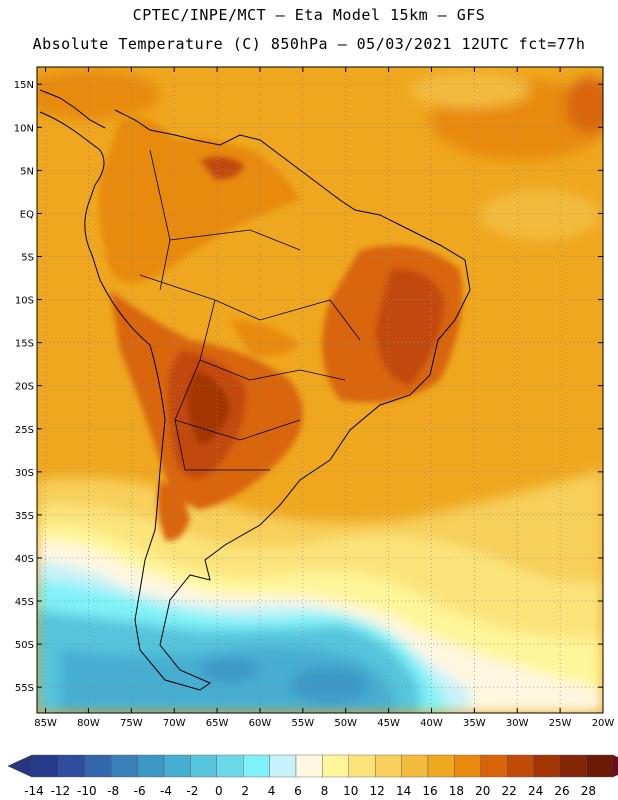 The height and width of the screenshot is (800, 618). Describe the element at coordinates (388, 723) in the screenshot. I see `lon-tick-label: 45W` at that location.